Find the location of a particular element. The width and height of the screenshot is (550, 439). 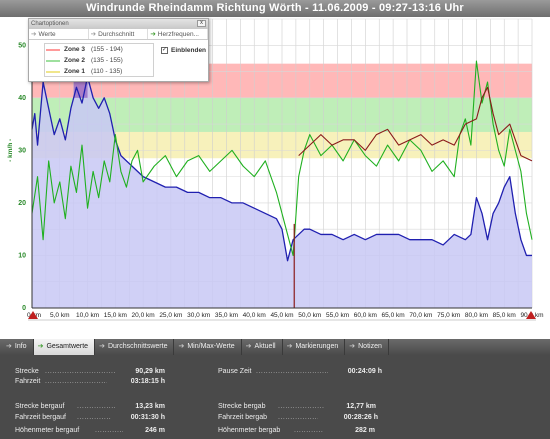

zone-3-row: Zone 3 (155 - 194) is located at coordinates (99, 50).